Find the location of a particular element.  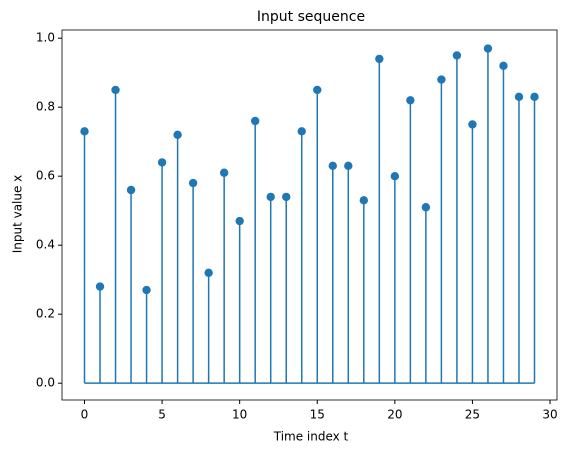

y-tick-label: 1.0 is located at coordinates (45, 38).